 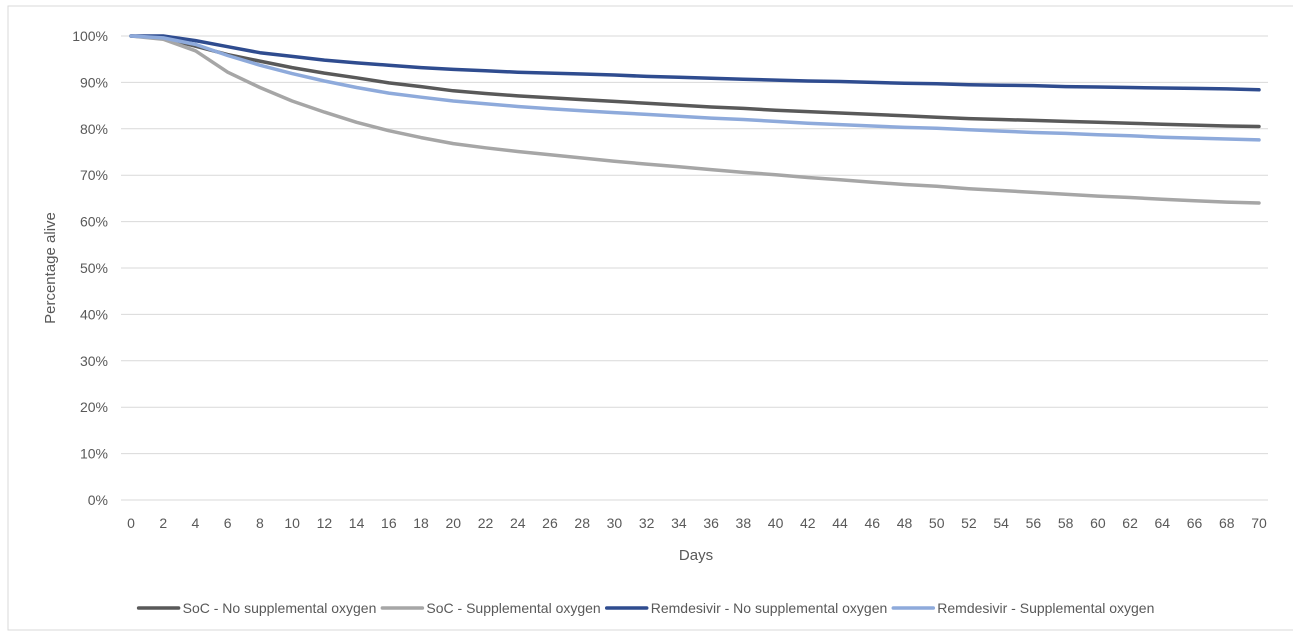 I want to click on x-tick-label: 2, so click(x=163, y=523).